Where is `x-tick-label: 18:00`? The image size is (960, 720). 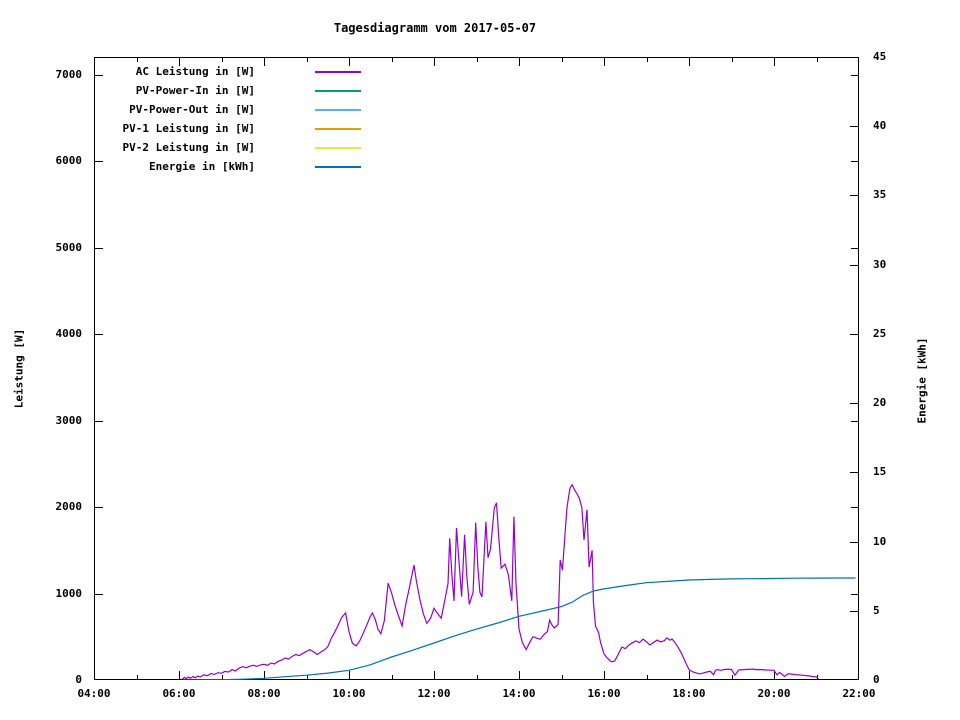 x-tick-label: 18:00 is located at coordinates (689, 693).